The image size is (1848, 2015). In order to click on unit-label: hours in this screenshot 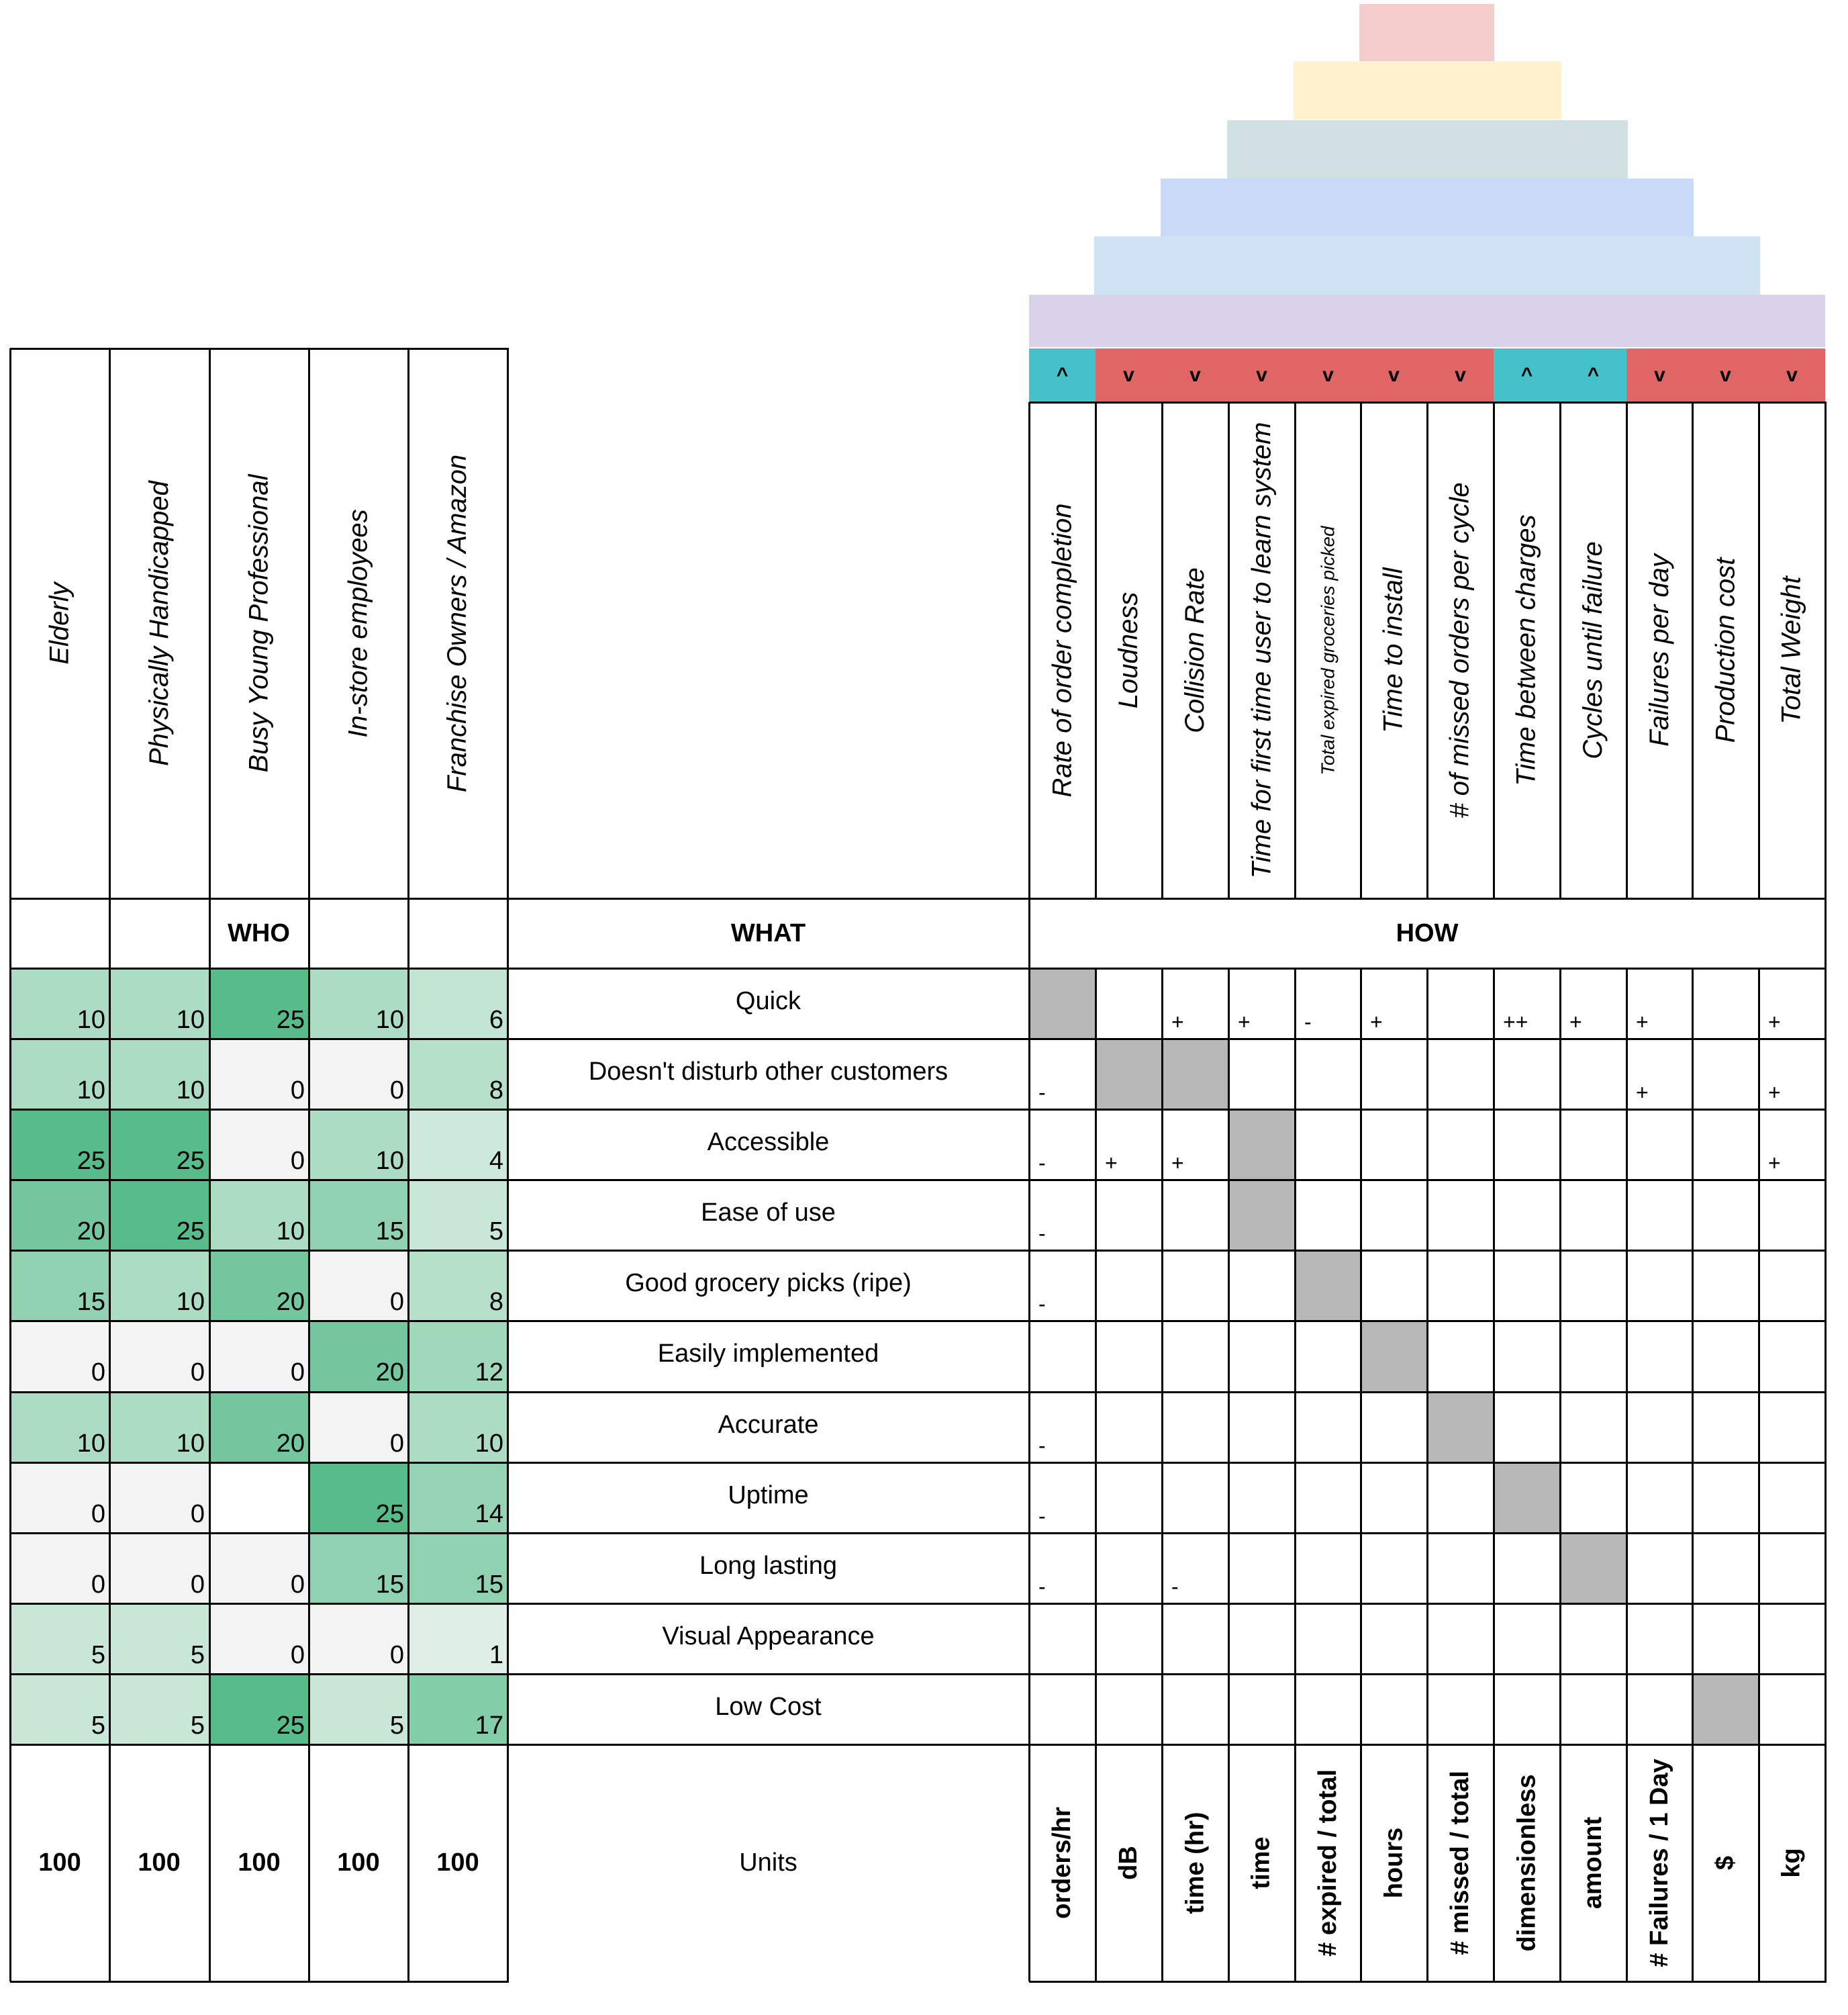, I will do `click(1393, 1863)`.